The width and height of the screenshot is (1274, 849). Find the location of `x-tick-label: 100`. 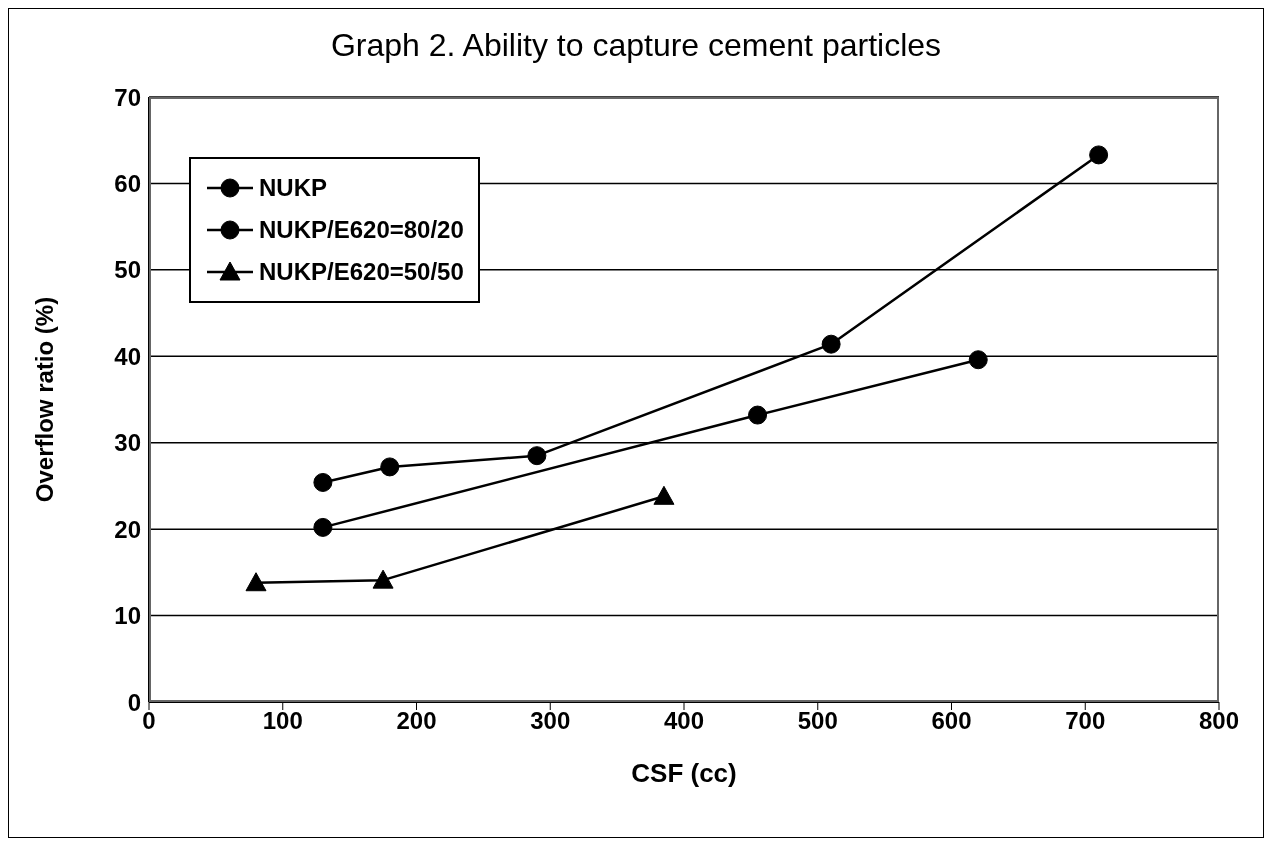

x-tick-label: 100 is located at coordinates (282, 721).